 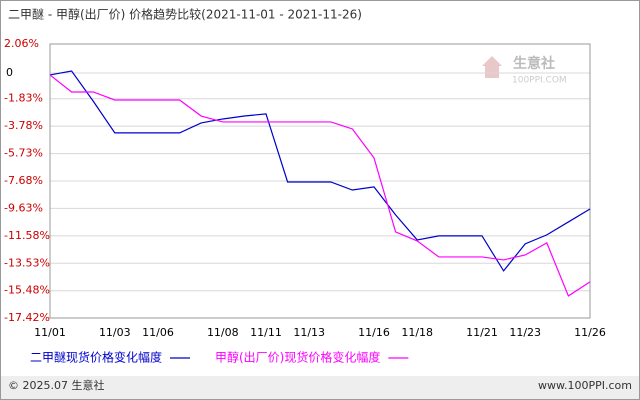 I want to click on y-tick-label: -17.42%, so click(x=27, y=317).